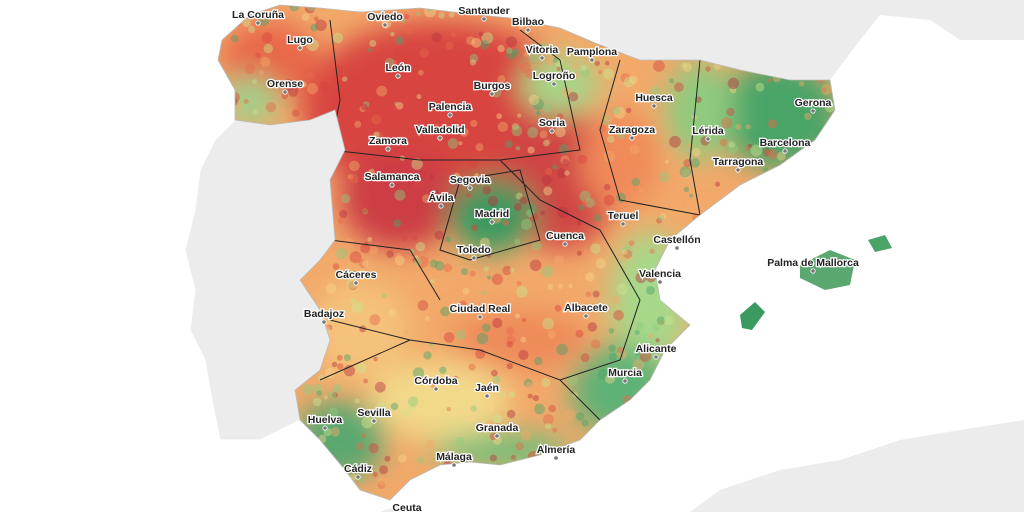 This screenshot has width=1024, height=512. What do you see at coordinates (708, 131) in the screenshot?
I see `city-label: Lérida` at bounding box center [708, 131].